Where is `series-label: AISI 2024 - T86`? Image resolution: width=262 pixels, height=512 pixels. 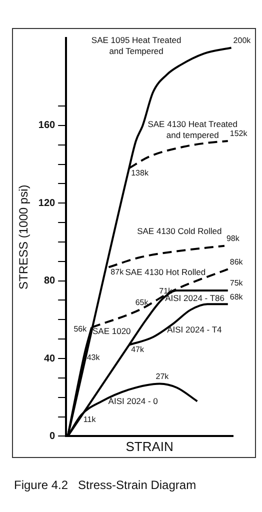 series-label: AISI 2024 - T86 is located at coordinates (195, 297).